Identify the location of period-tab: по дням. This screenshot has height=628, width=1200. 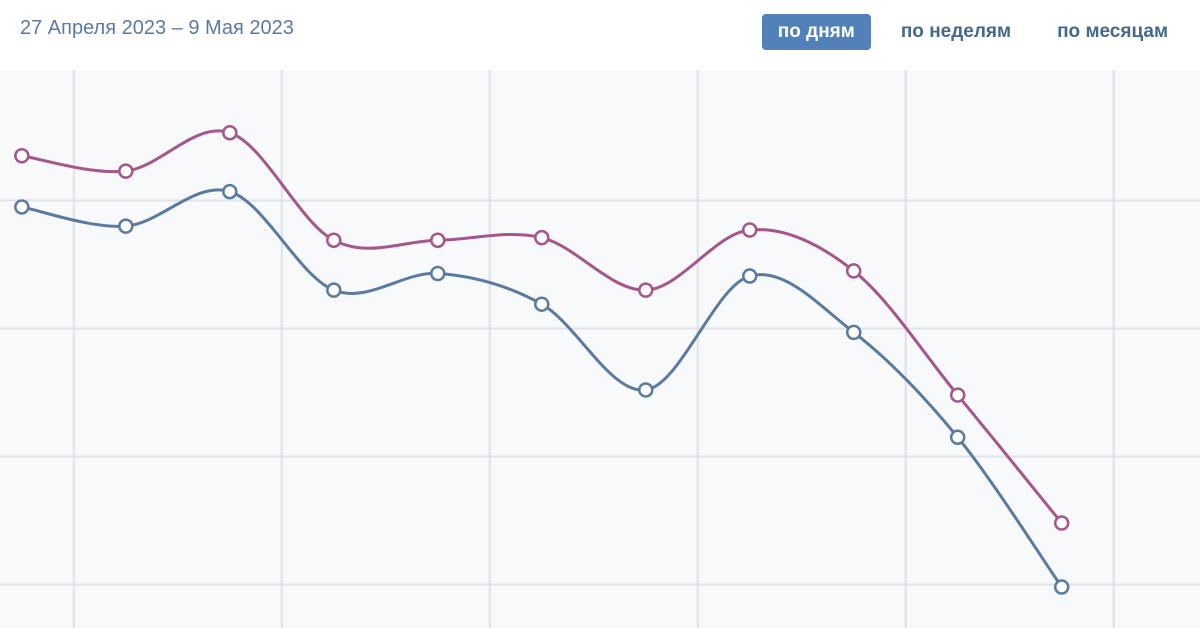
(816, 32).